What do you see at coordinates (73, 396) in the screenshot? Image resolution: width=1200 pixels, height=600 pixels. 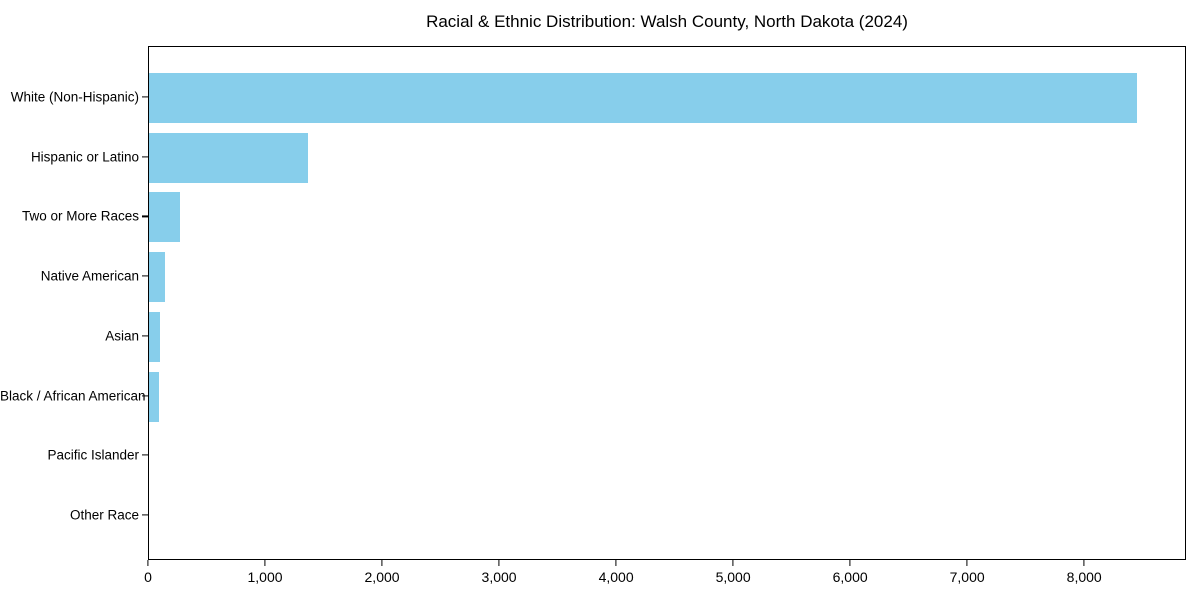 I see `y-tick-label: Black / African American` at bounding box center [73, 396].